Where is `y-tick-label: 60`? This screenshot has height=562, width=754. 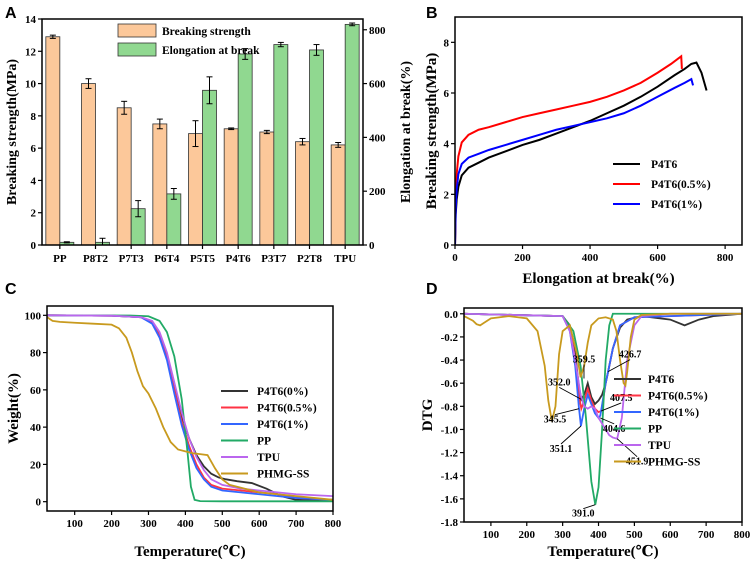
y-tick-label: 60 is located at coordinates (36, 391).